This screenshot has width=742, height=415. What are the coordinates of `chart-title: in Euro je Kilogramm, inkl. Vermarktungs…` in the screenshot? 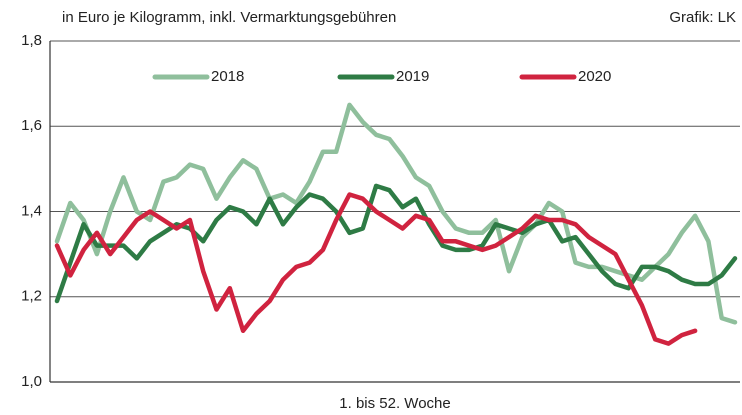 It's located at (229, 17).